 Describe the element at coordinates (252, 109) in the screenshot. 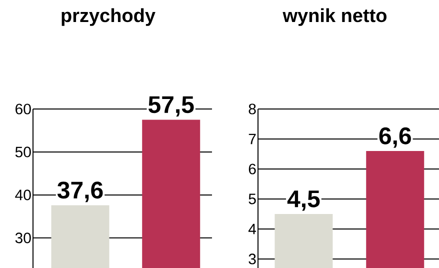

I see `y-tick-label: 8` at that location.